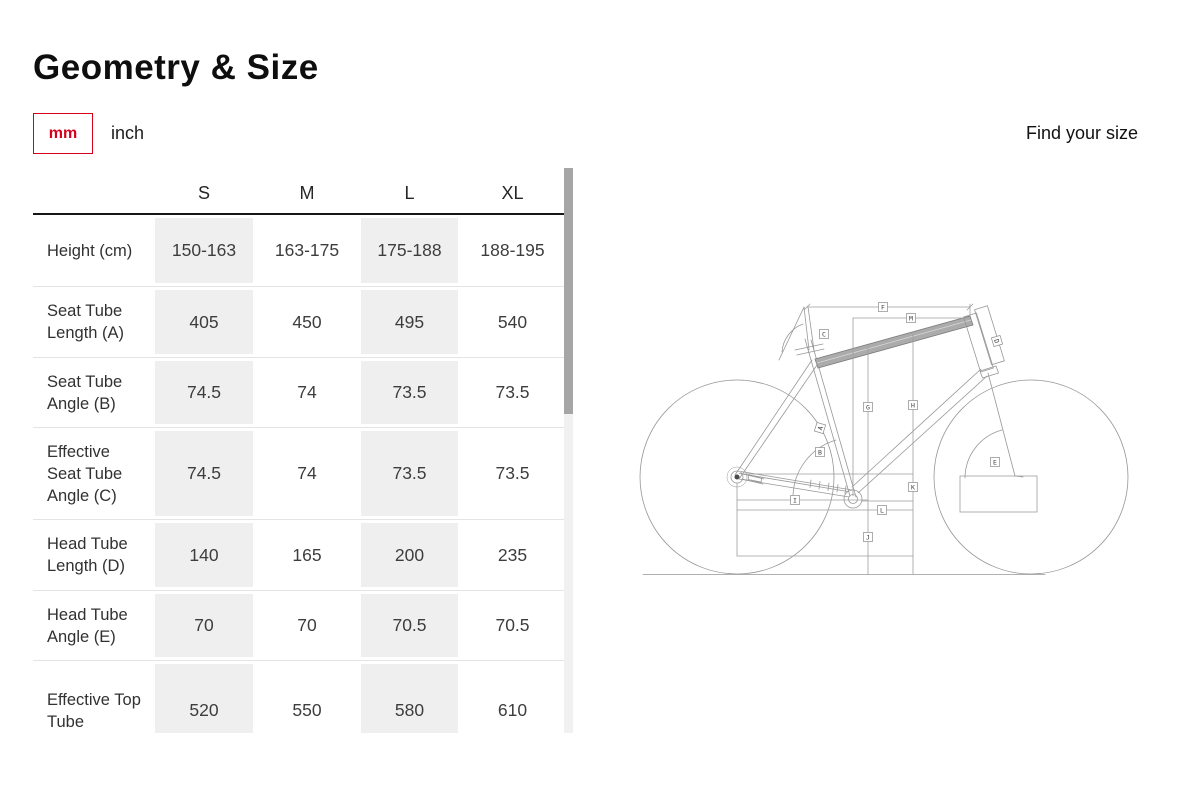 The height and width of the screenshot is (800, 1200). I want to click on table-scrollbar-thumb, so click(568, 291).